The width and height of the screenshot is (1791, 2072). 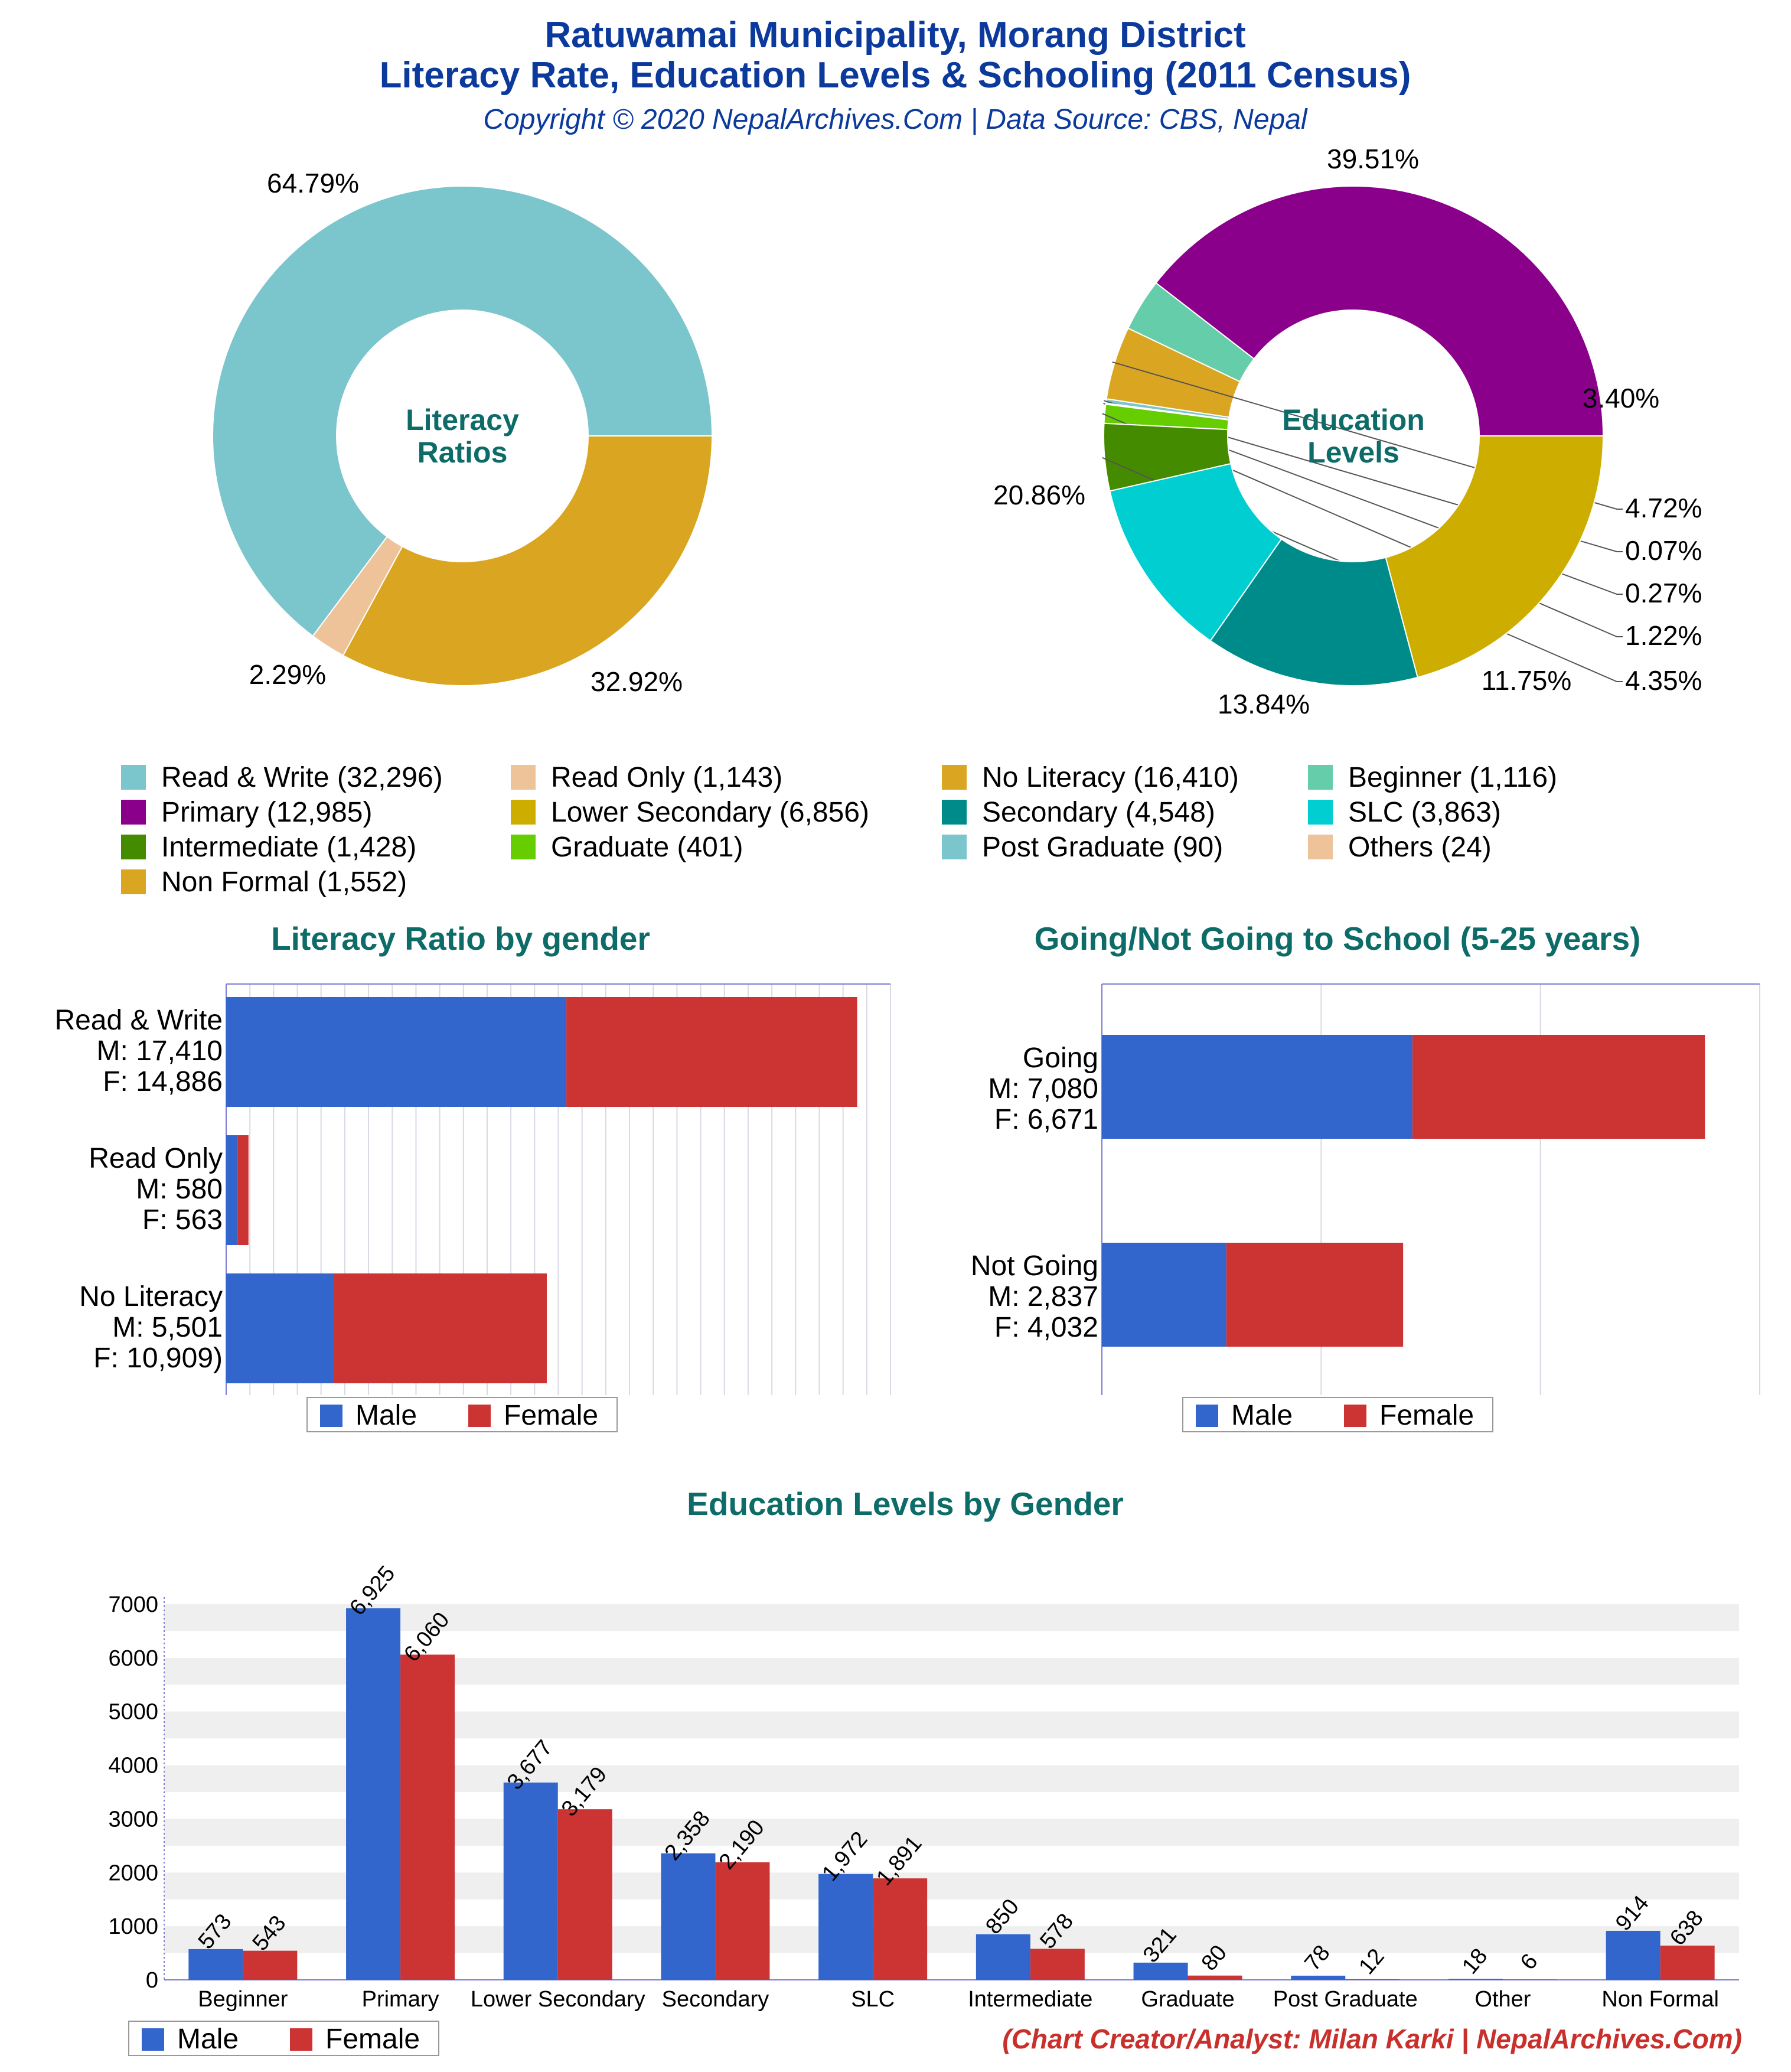 What do you see at coordinates (133, 1819) in the screenshot?
I see `y-tick-label: 3000` at bounding box center [133, 1819].